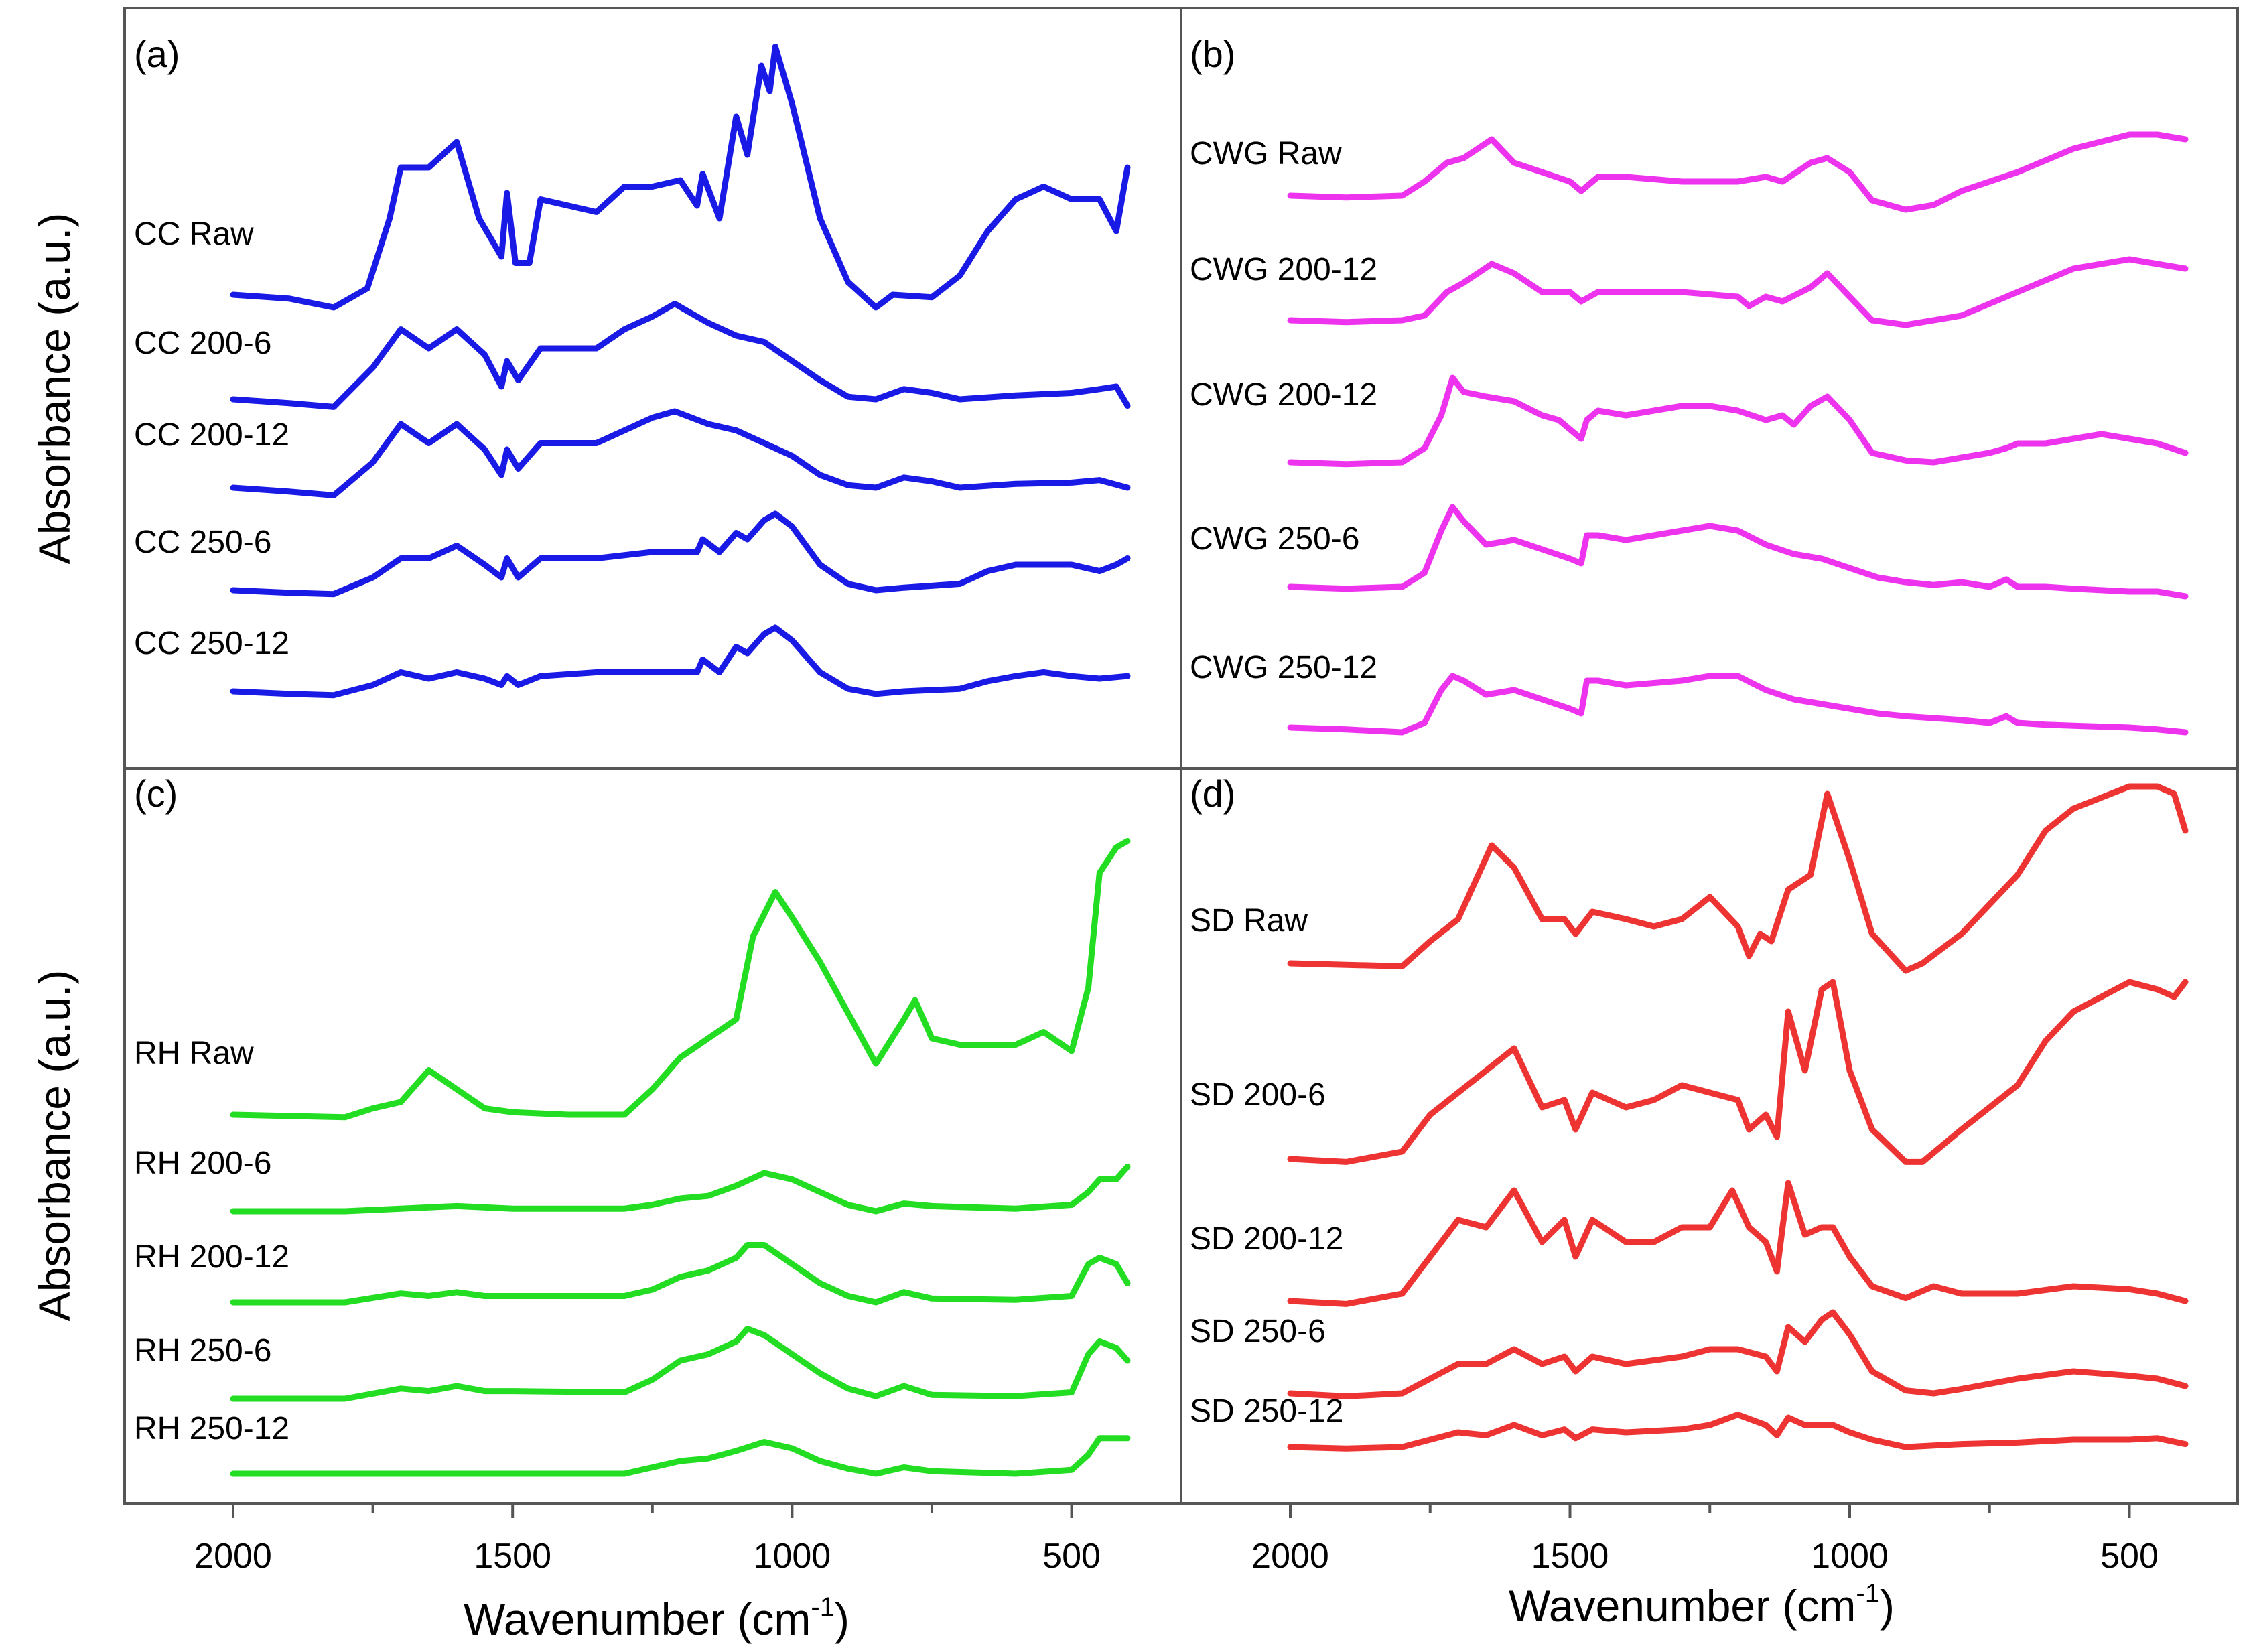  I want to click on y-axis-title-top: Absorbance (a.u.), so click(54, 389).